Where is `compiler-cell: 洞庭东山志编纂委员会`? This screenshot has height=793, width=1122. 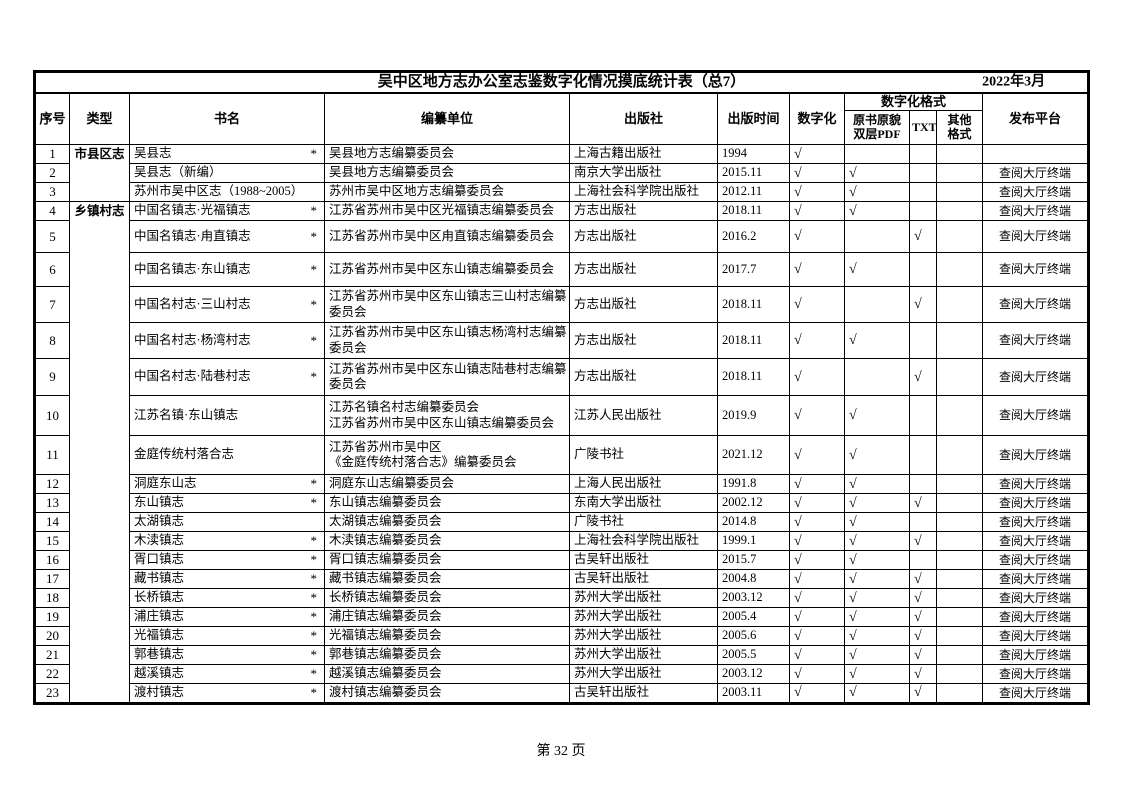 compiler-cell: 洞庭东山志编纂委员会 is located at coordinates (447, 484).